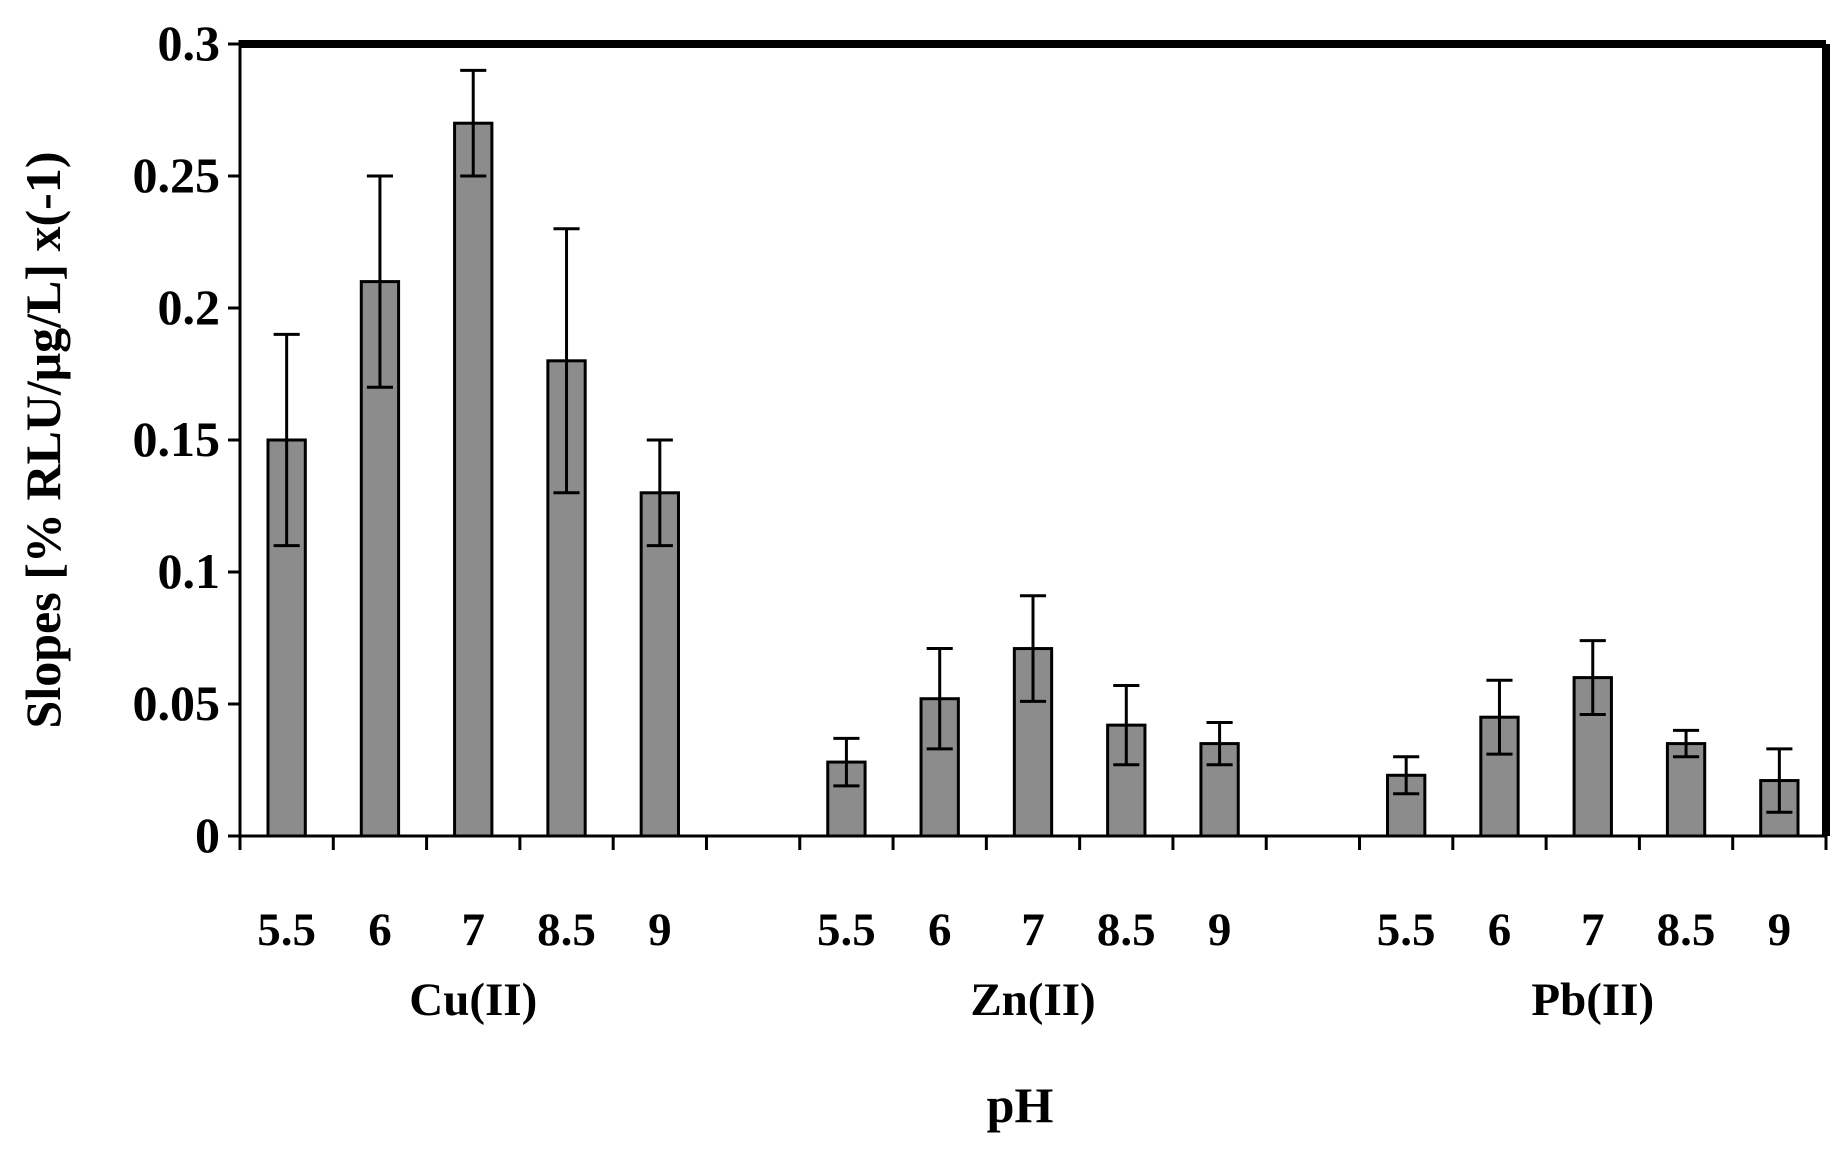 This screenshot has width=1844, height=1160. What do you see at coordinates (177, 703) in the screenshot?
I see `y-tick-label: 0.05` at bounding box center [177, 703].